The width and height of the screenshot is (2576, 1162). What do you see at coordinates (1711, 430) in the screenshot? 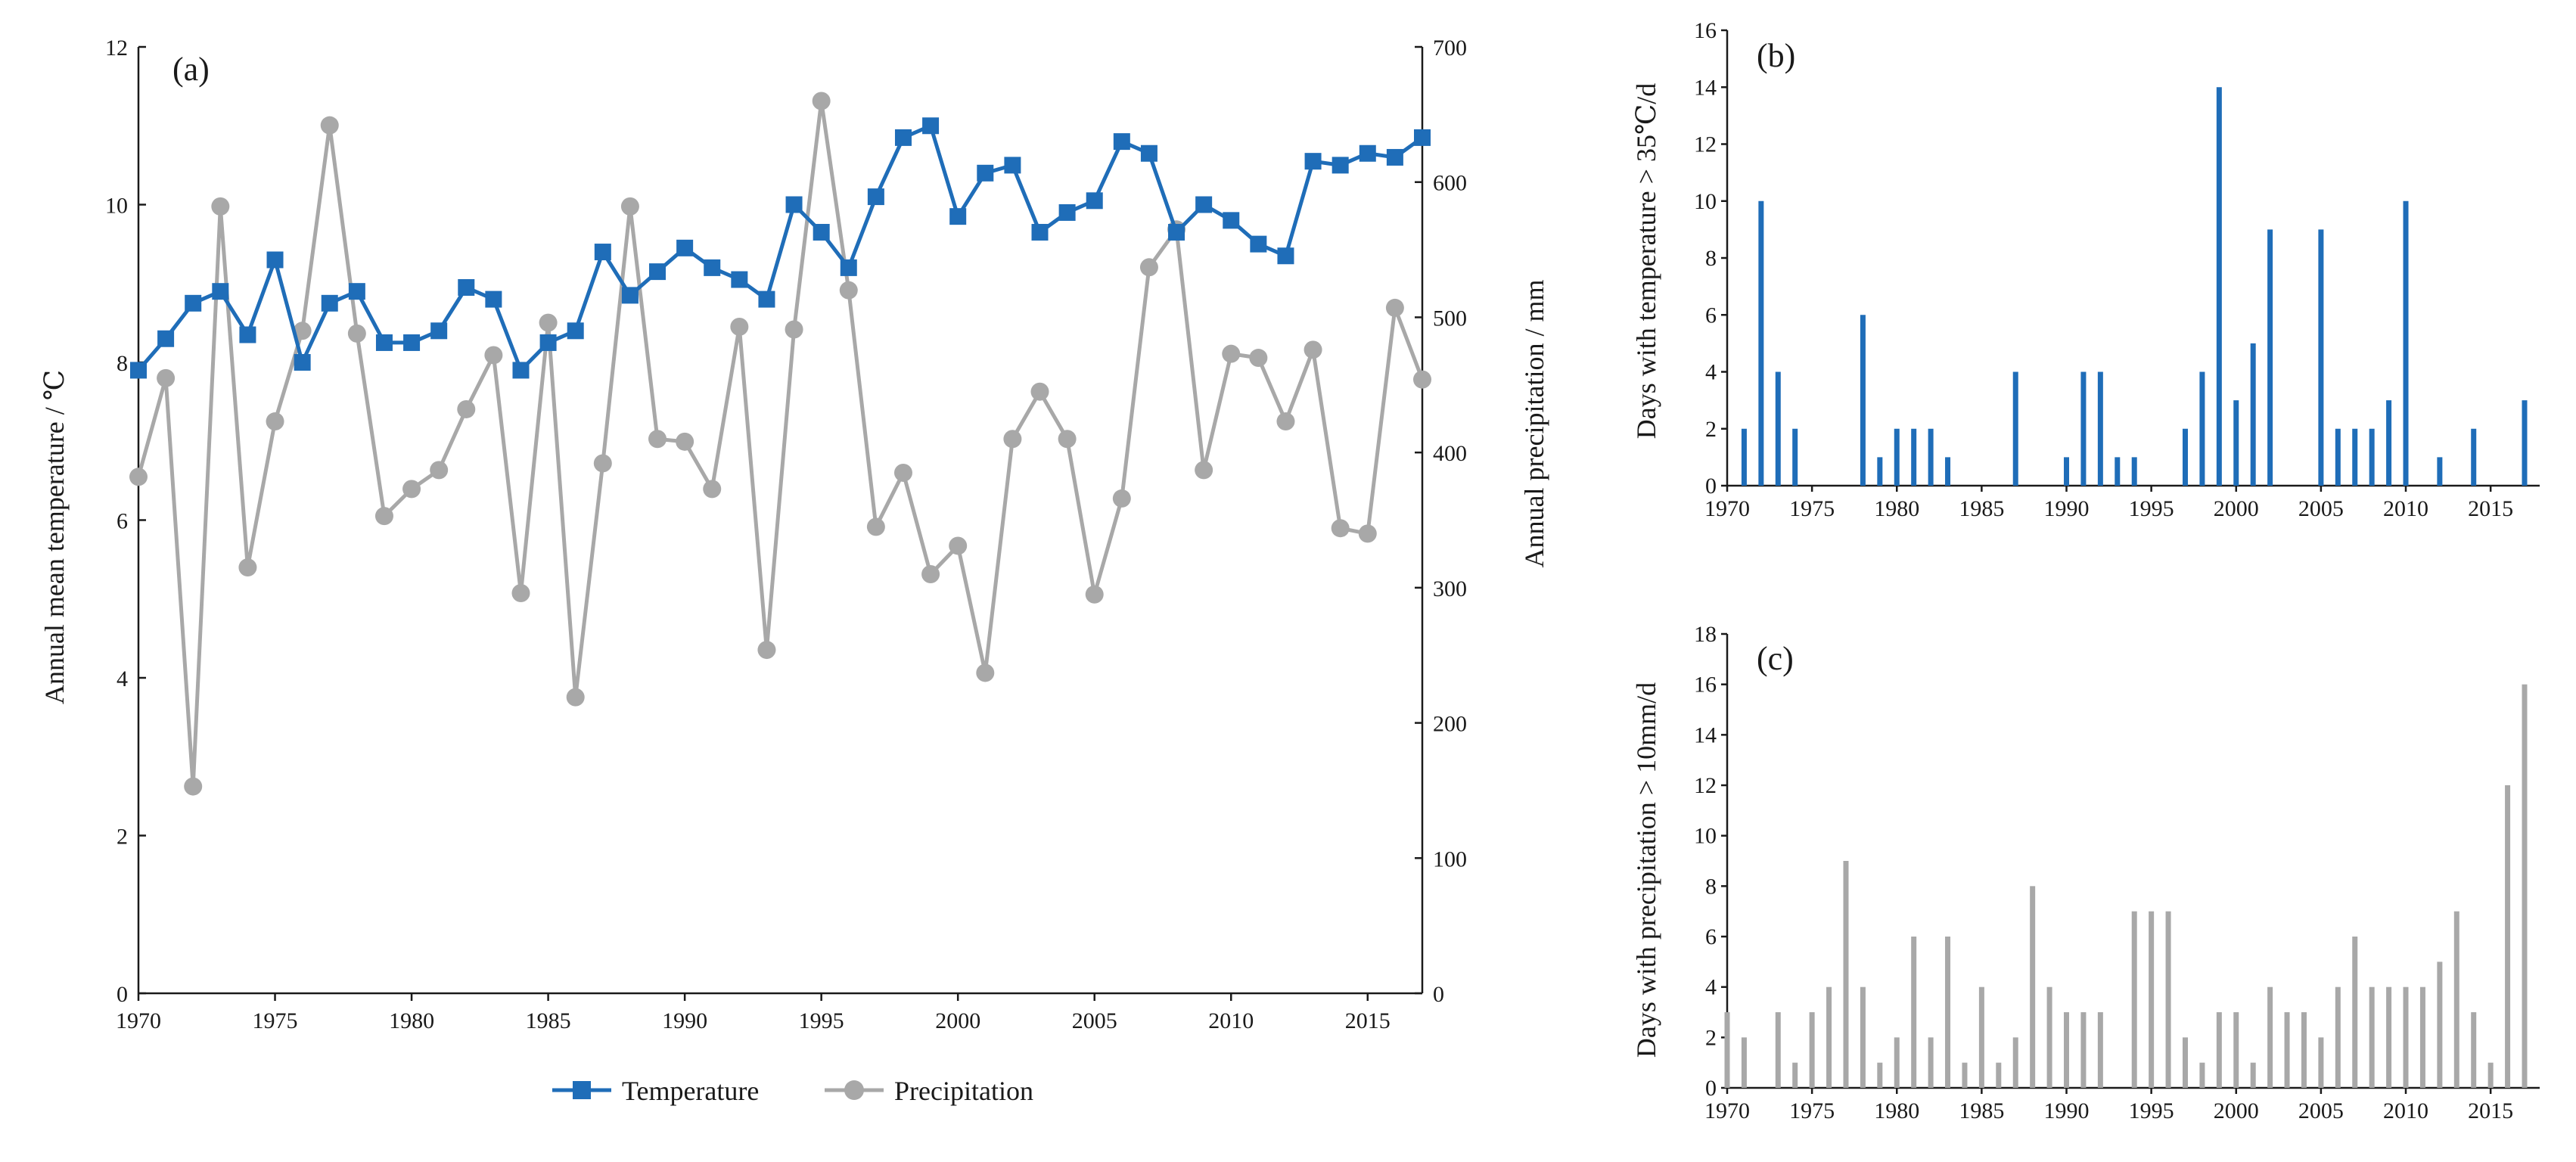
I see `panel-b-y-tick-label: 2` at bounding box center [1711, 430].